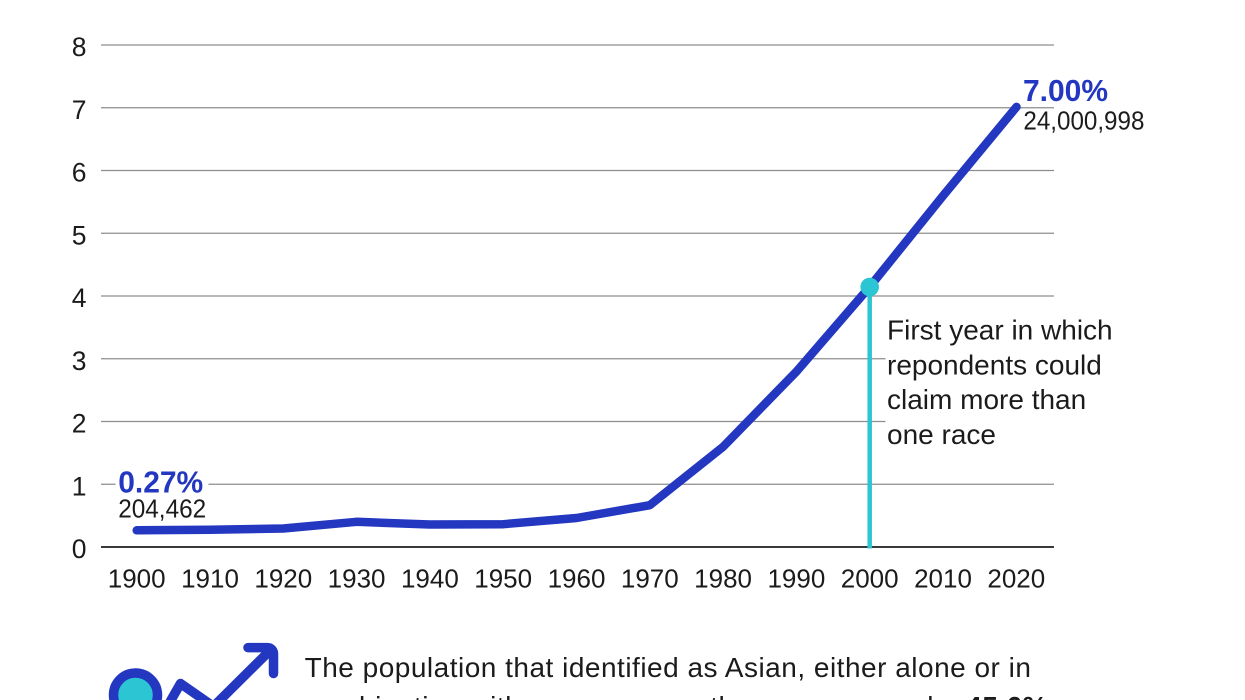 Image resolution: width=1245 pixels, height=700 pixels. What do you see at coordinates (210, 579) in the screenshot?
I see `svg-text: 1910` at bounding box center [210, 579].